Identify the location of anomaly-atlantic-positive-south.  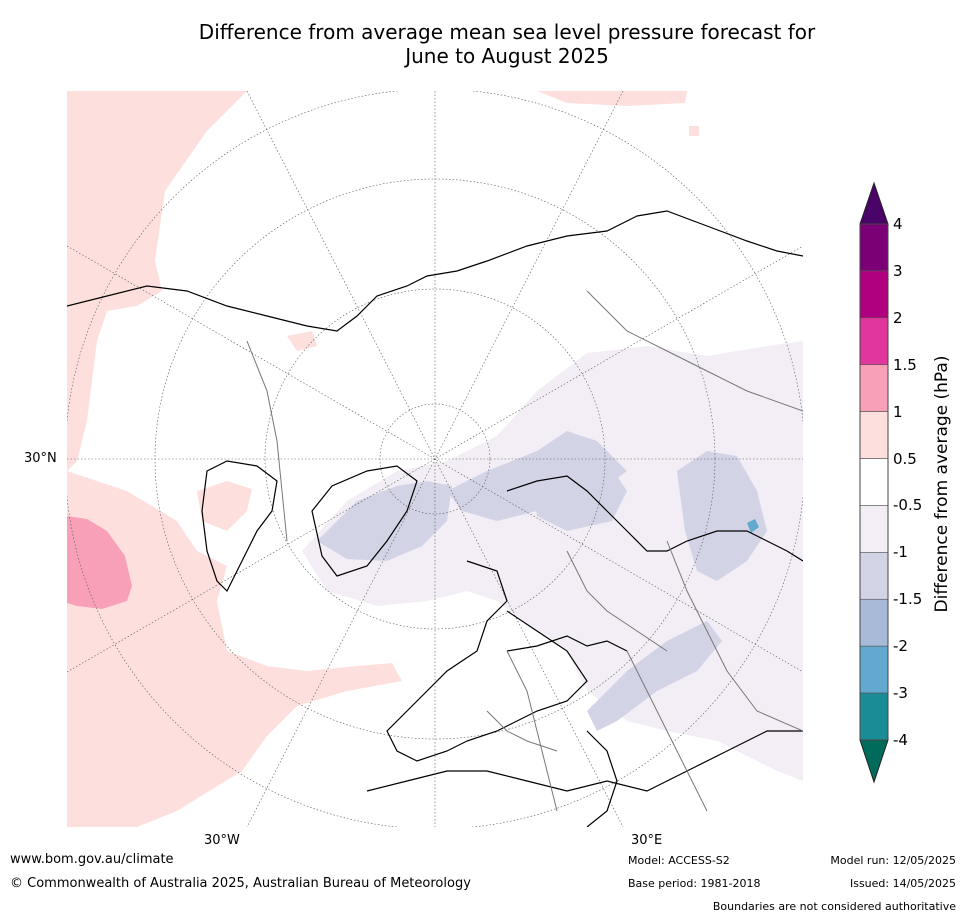
(234, 649).